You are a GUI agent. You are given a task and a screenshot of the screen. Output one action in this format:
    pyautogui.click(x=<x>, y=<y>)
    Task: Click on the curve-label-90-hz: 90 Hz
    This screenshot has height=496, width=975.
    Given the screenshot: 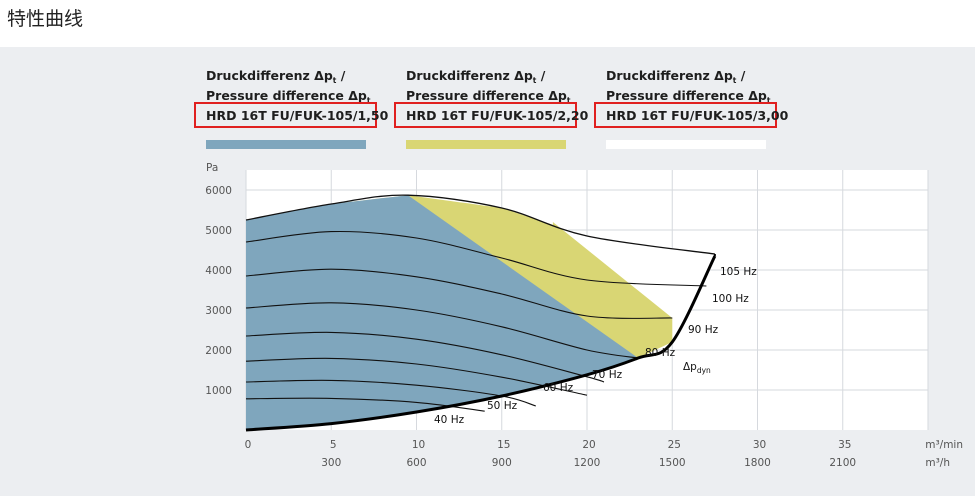 What is the action you would take?
    pyautogui.click(x=703, y=330)
    